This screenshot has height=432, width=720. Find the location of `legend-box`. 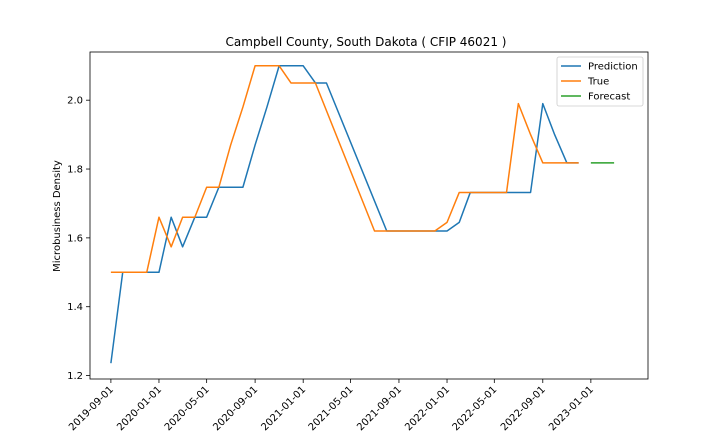

legend-box is located at coordinates (600, 81).